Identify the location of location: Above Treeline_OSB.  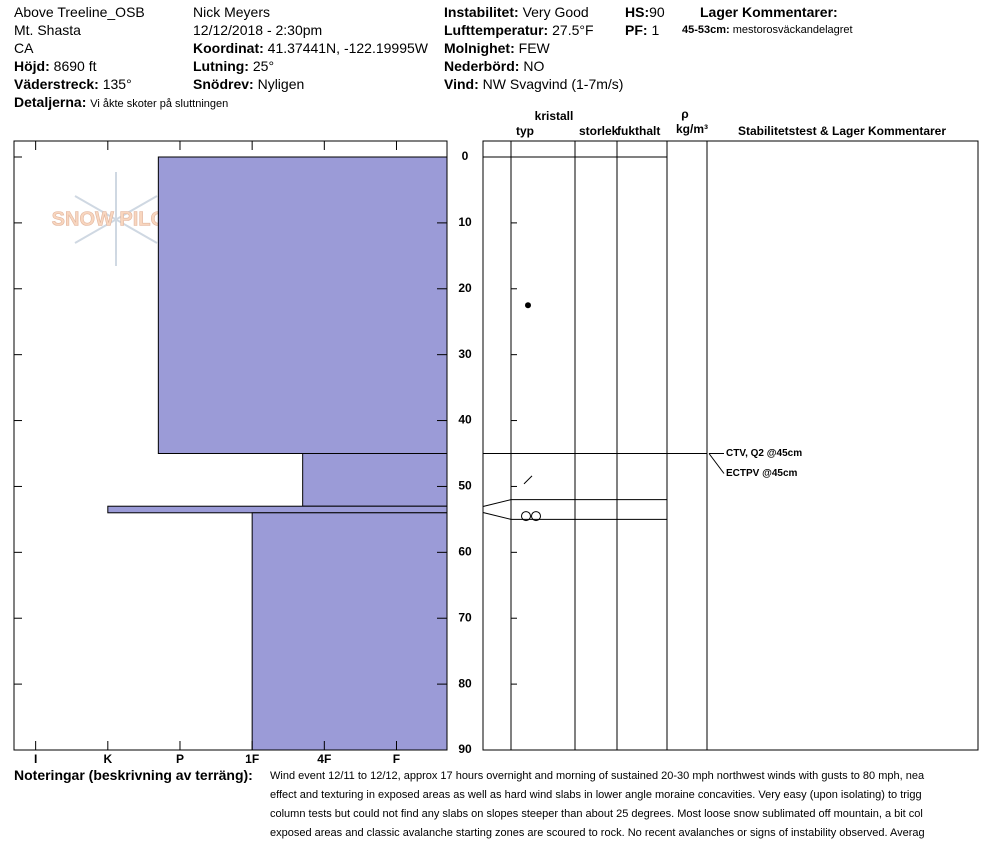
(79, 12).